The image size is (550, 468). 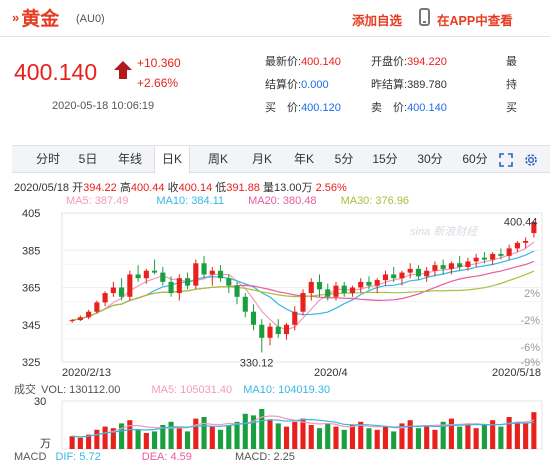 I want to click on macd-dif: DIF: 5.72, so click(x=78, y=457).